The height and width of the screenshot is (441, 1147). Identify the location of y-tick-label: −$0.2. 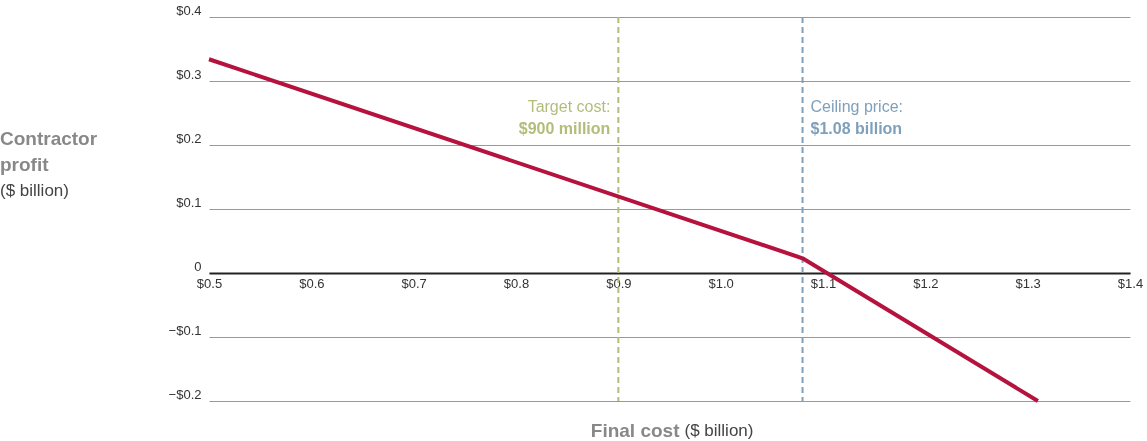
(185, 394).